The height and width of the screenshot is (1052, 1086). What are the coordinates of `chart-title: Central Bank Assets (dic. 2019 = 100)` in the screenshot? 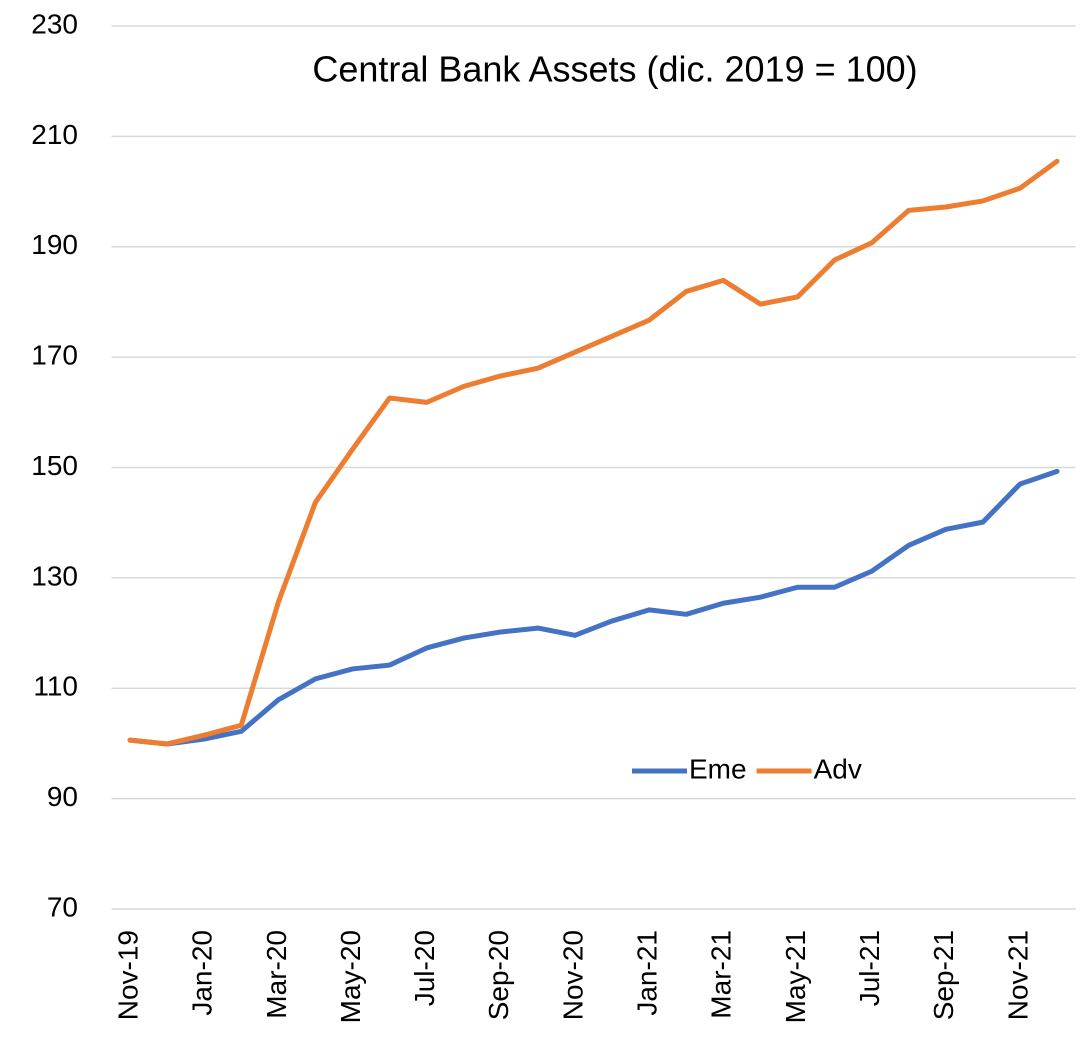 It's located at (614, 69).